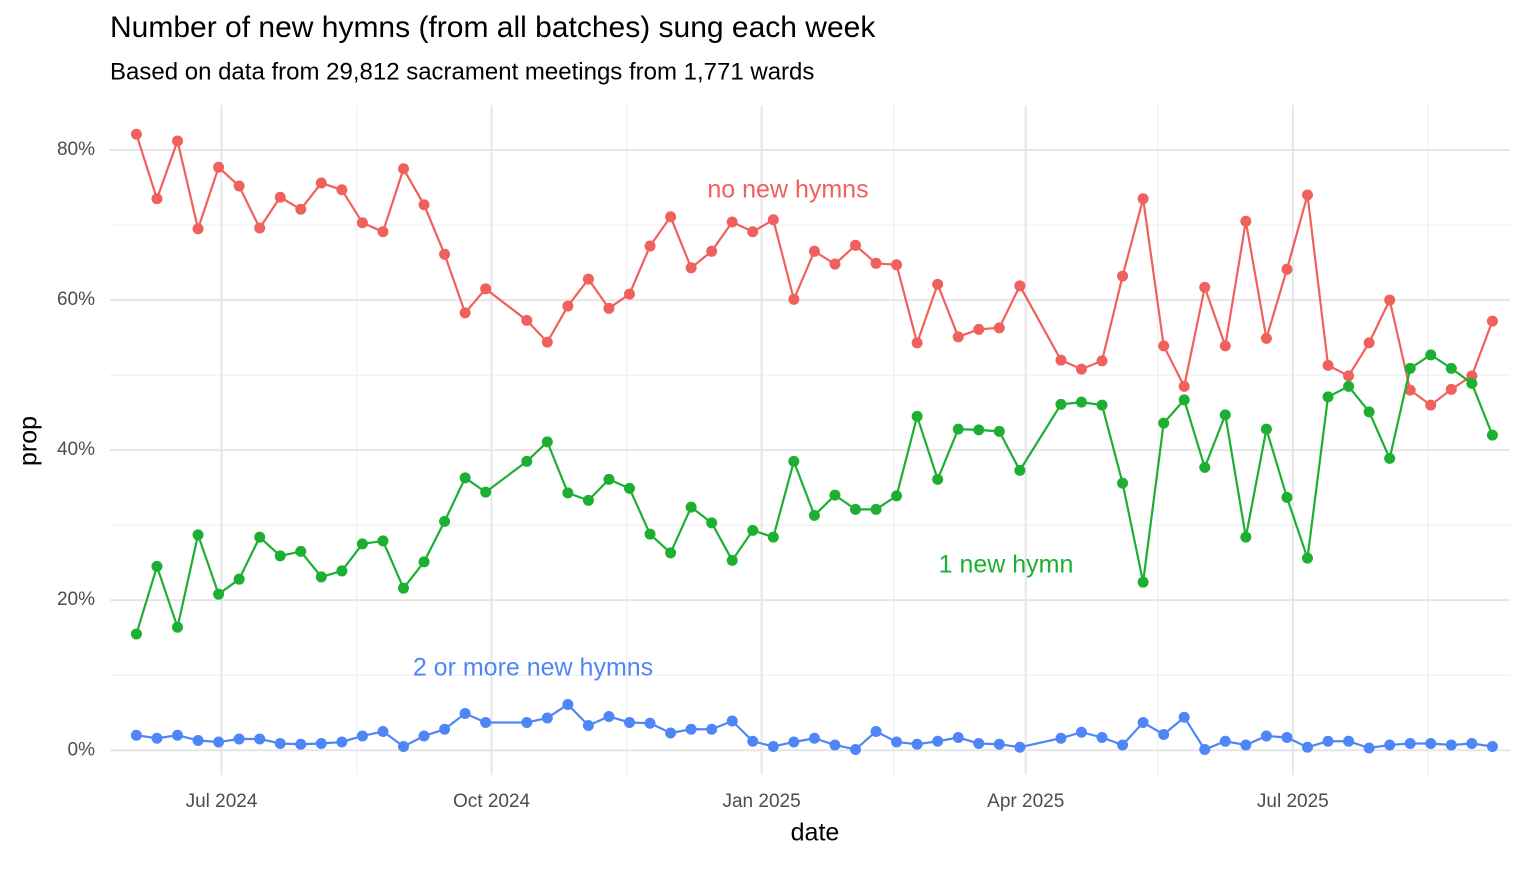 The height and width of the screenshot is (869, 1536). What do you see at coordinates (492, 801) in the screenshot?
I see `x-tick-label: Oct 2024` at bounding box center [492, 801].